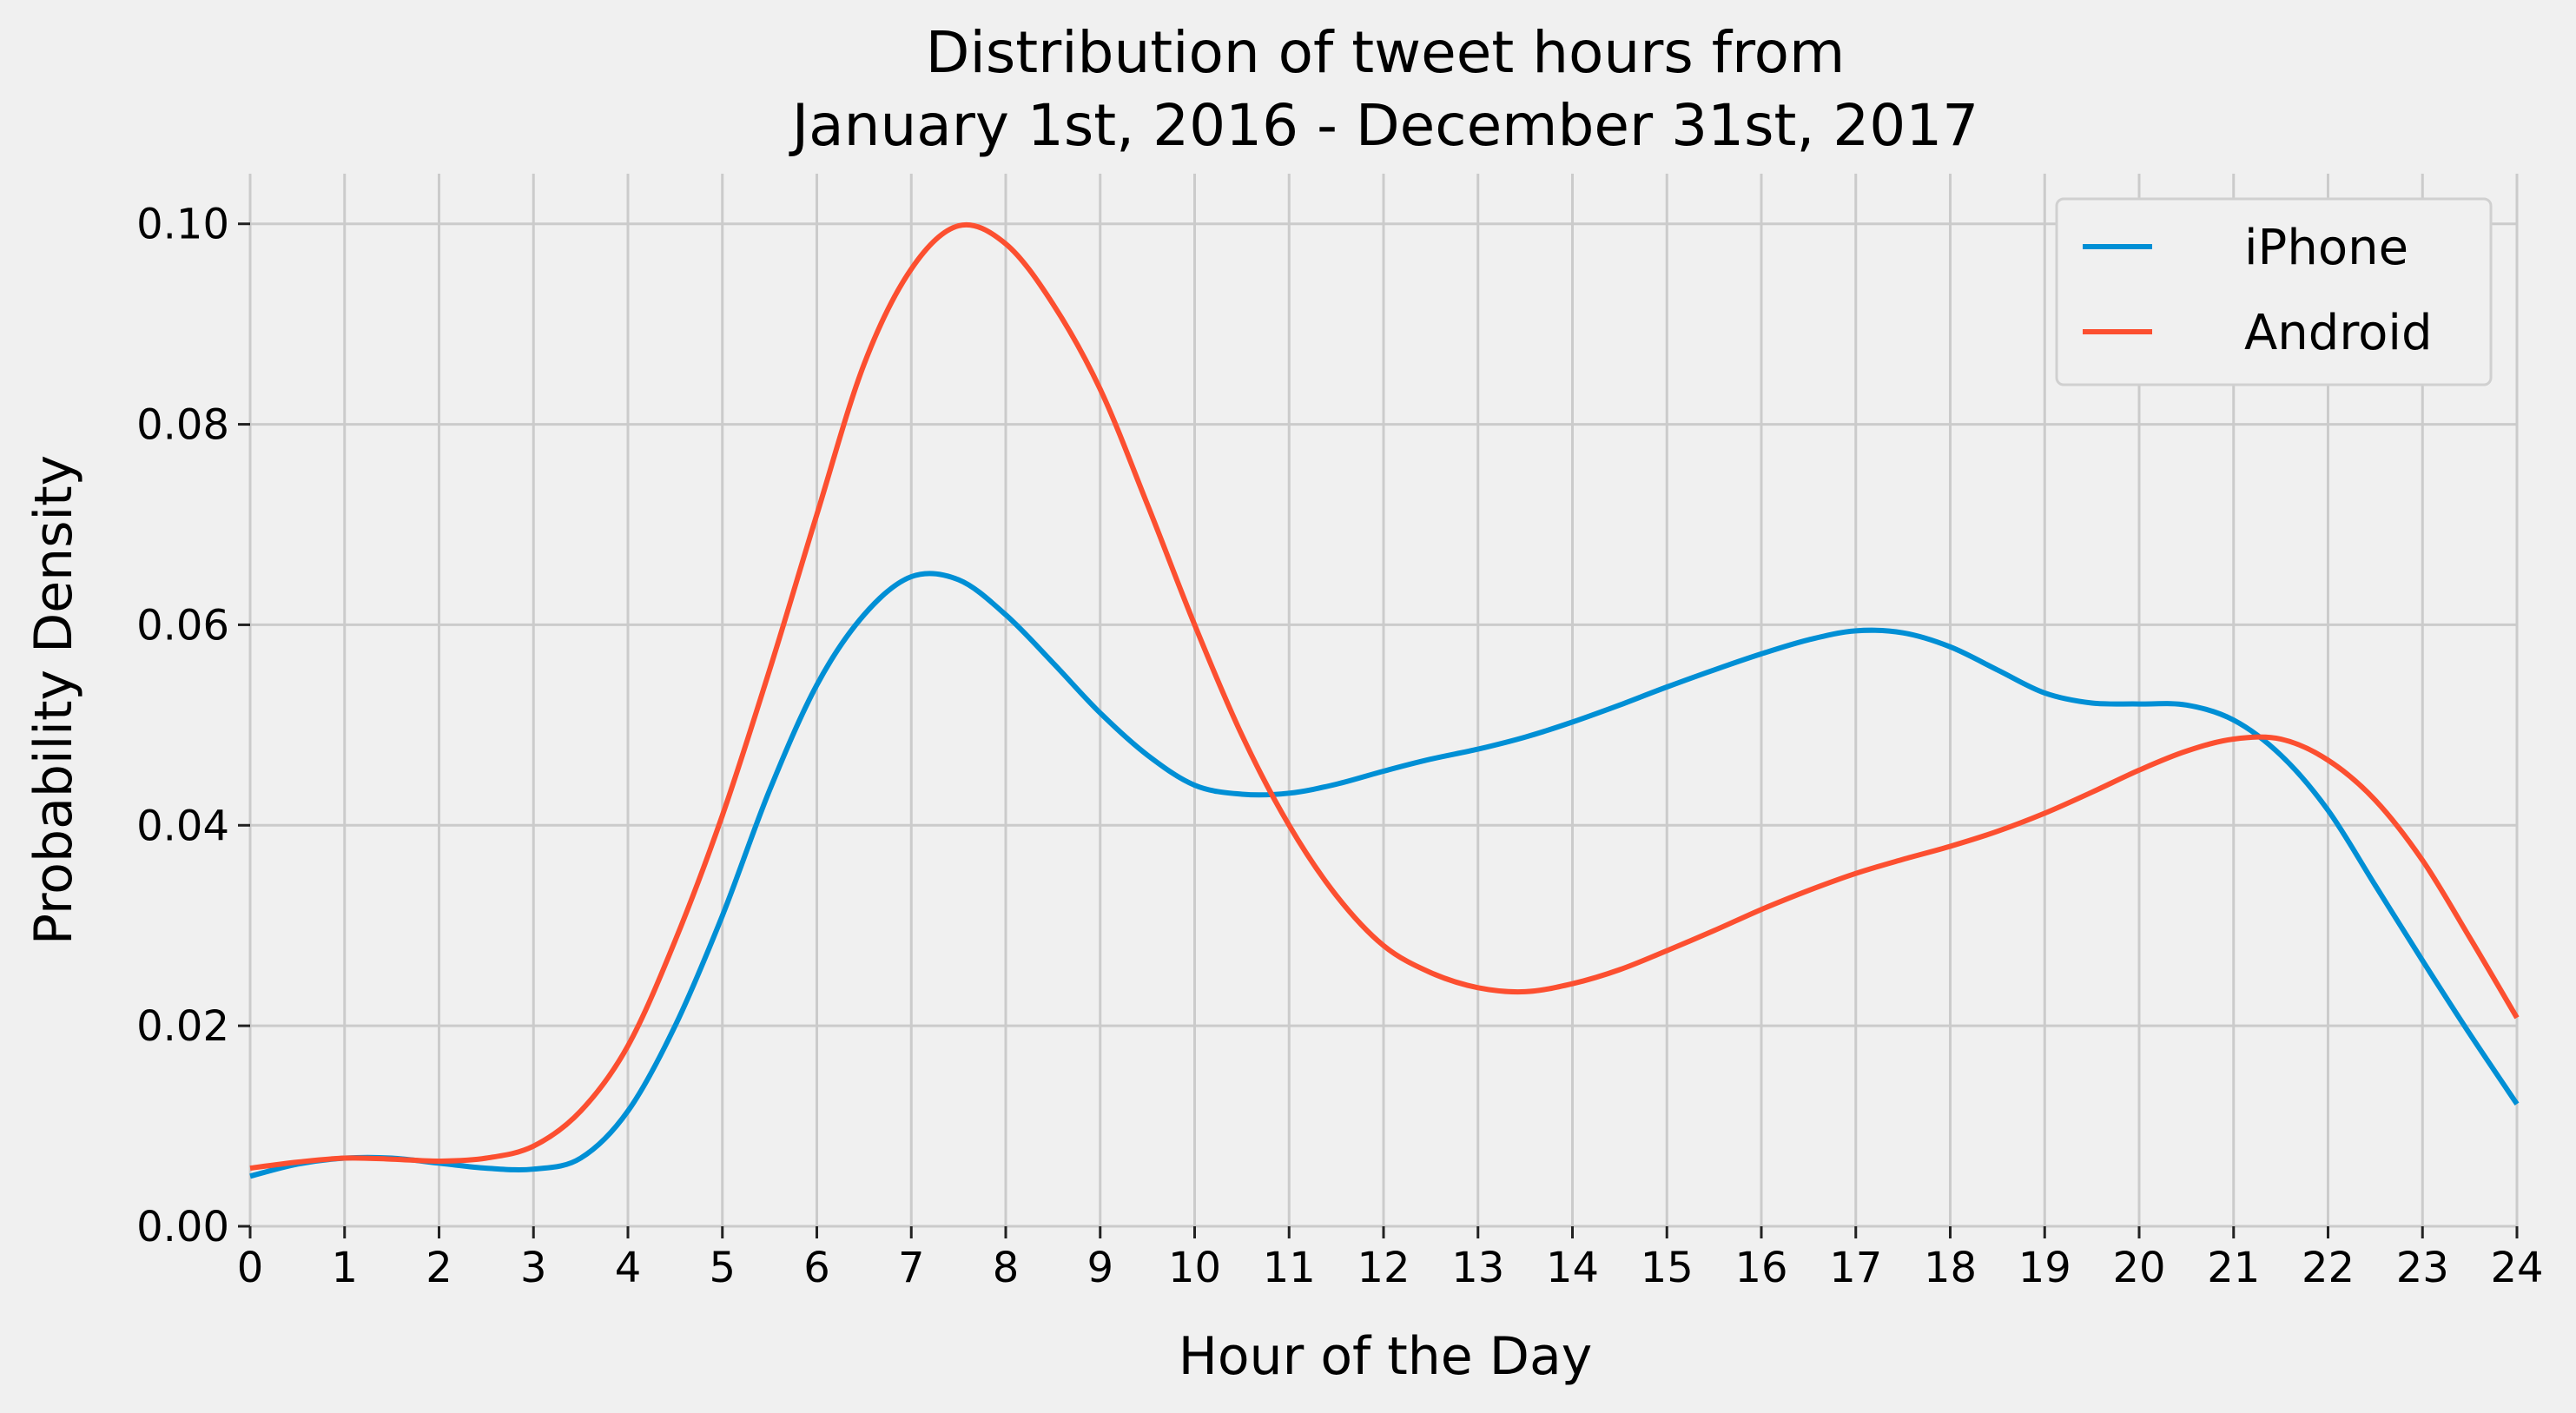 The height and width of the screenshot is (1413, 2576). What do you see at coordinates (911, 1268) in the screenshot?
I see `x-tick-label: 7` at bounding box center [911, 1268].